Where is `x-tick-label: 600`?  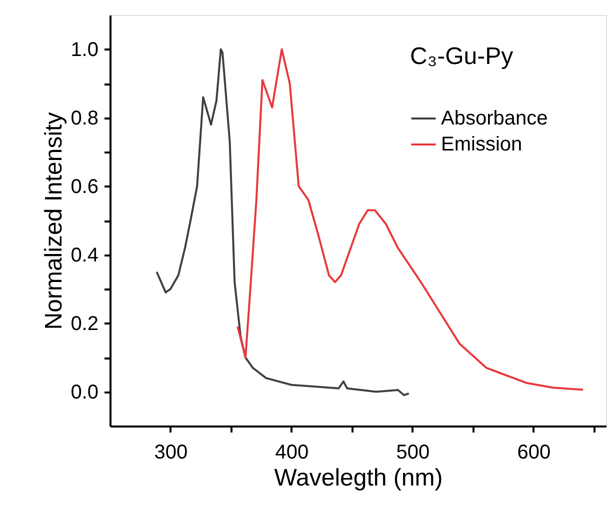
x-tick-label: 600 is located at coordinates (534, 453).